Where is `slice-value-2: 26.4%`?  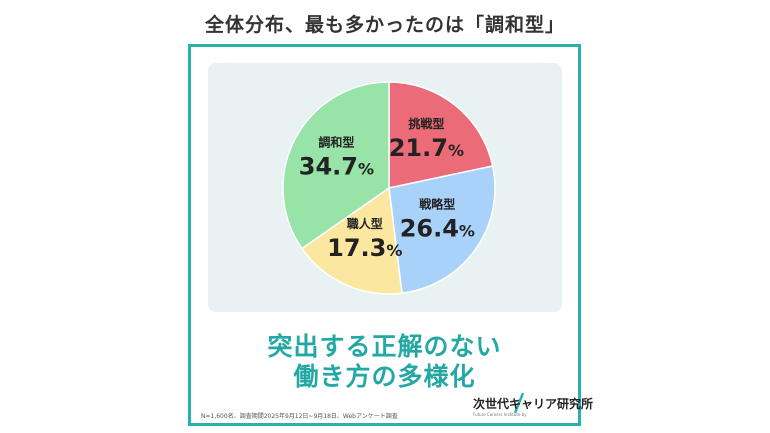 slice-value-2: 26.4% is located at coordinates (437, 228).